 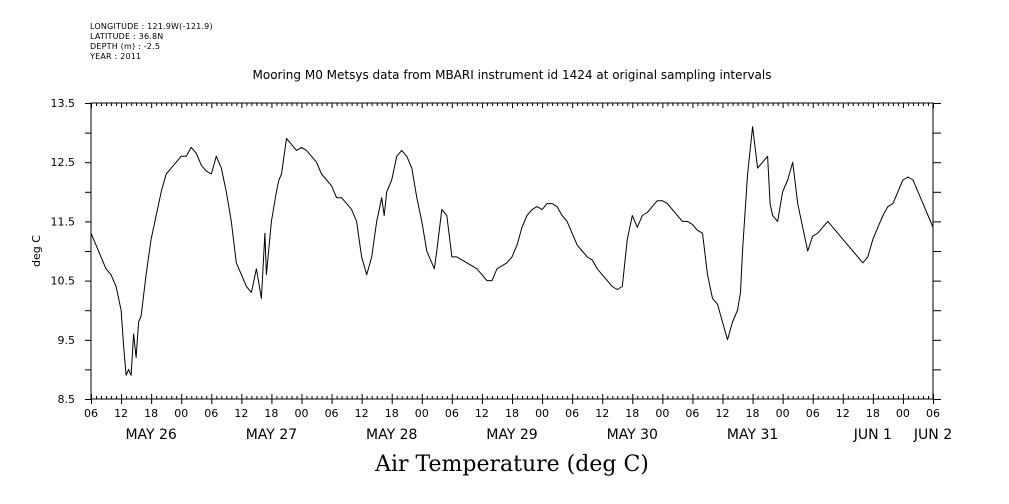 I want to click on day-label: MAY 27, so click(x=271, y=435).